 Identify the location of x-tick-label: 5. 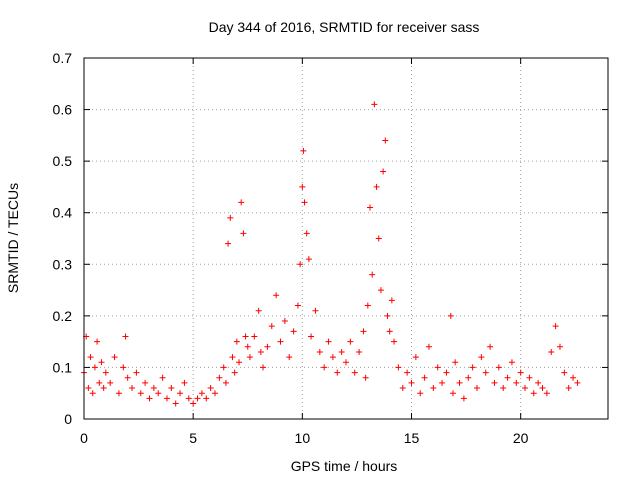
(193, 438).